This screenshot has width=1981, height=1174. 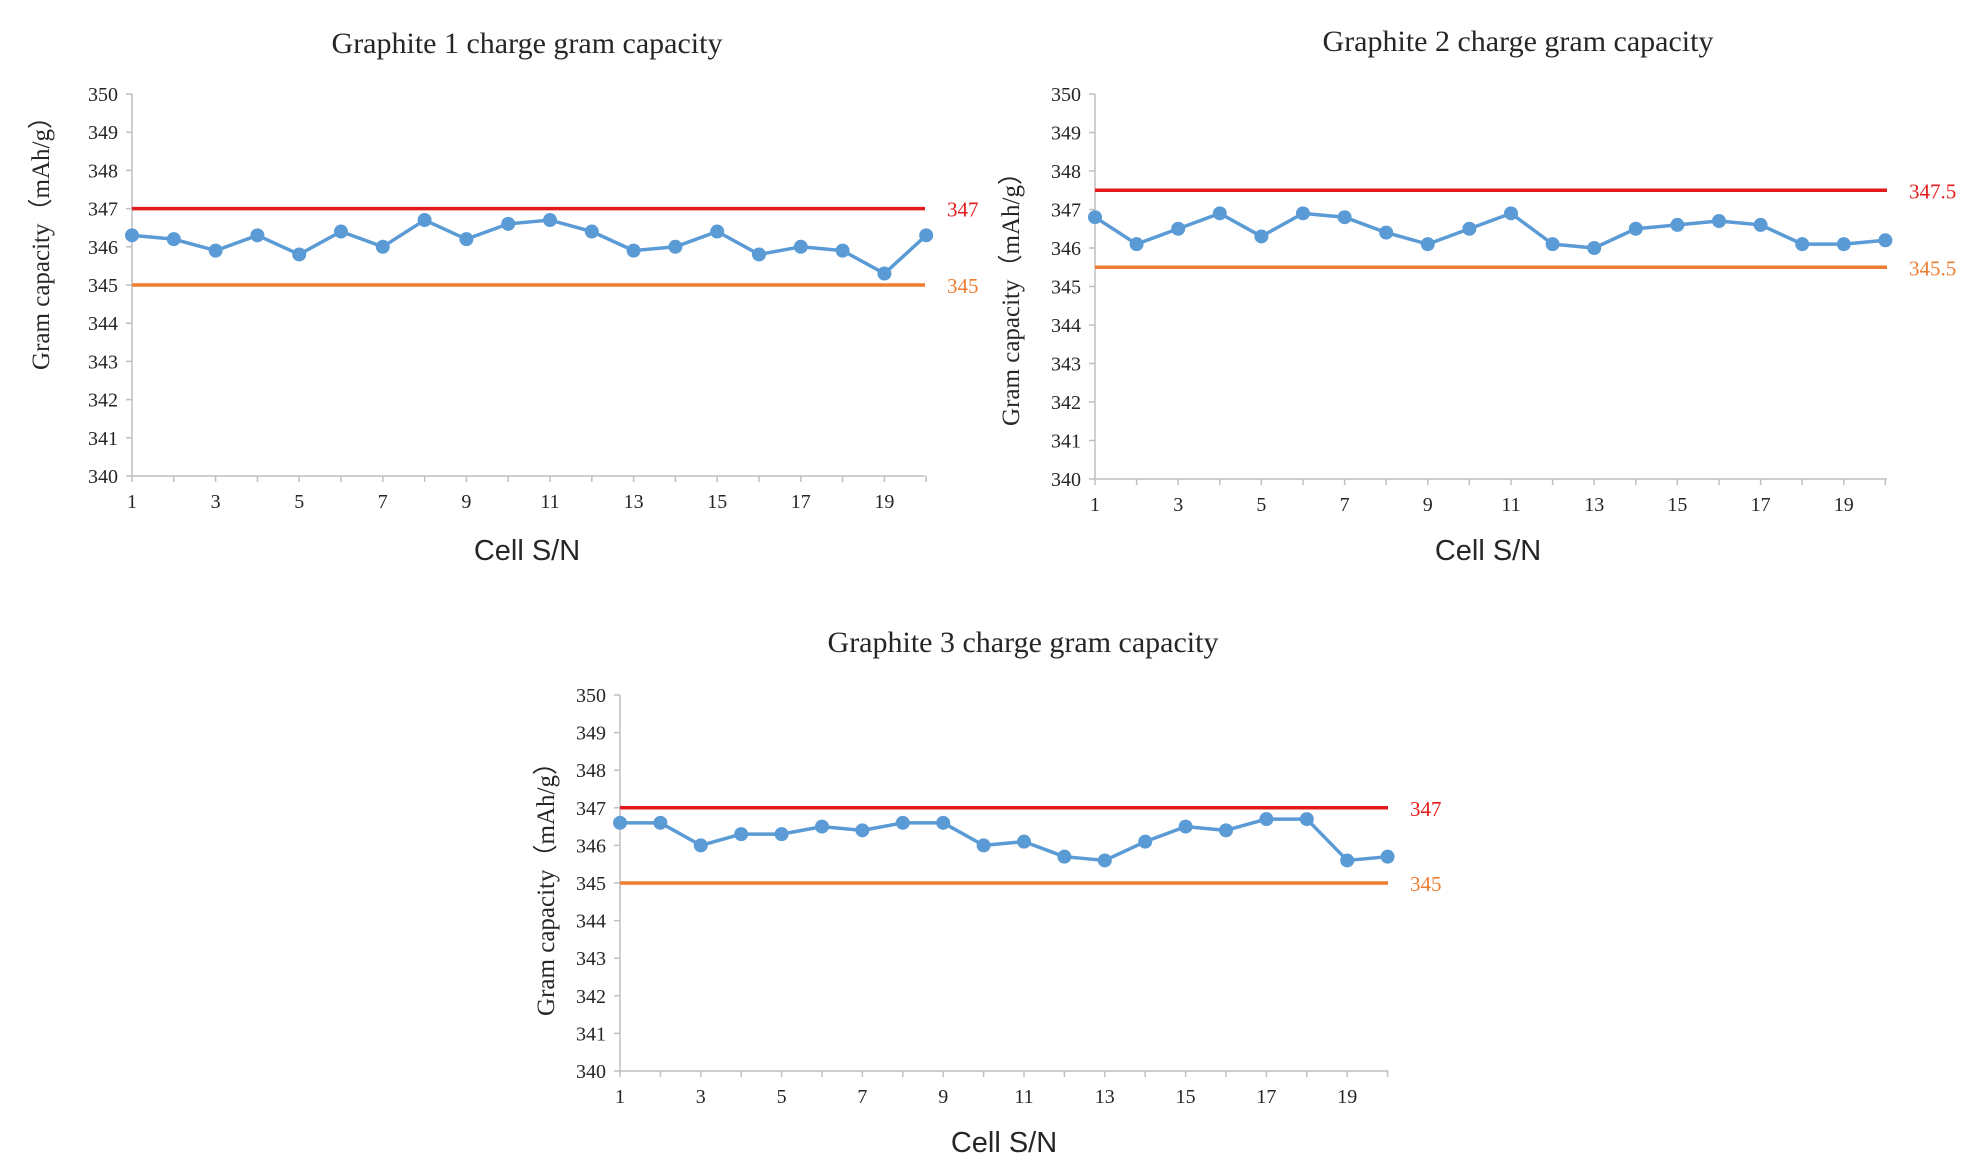 What do you see at coordinates (527, 43) in the screenshot?
I see `chart-title: Graphite 1 charge gram capacity` at bounding box center [527, 43].